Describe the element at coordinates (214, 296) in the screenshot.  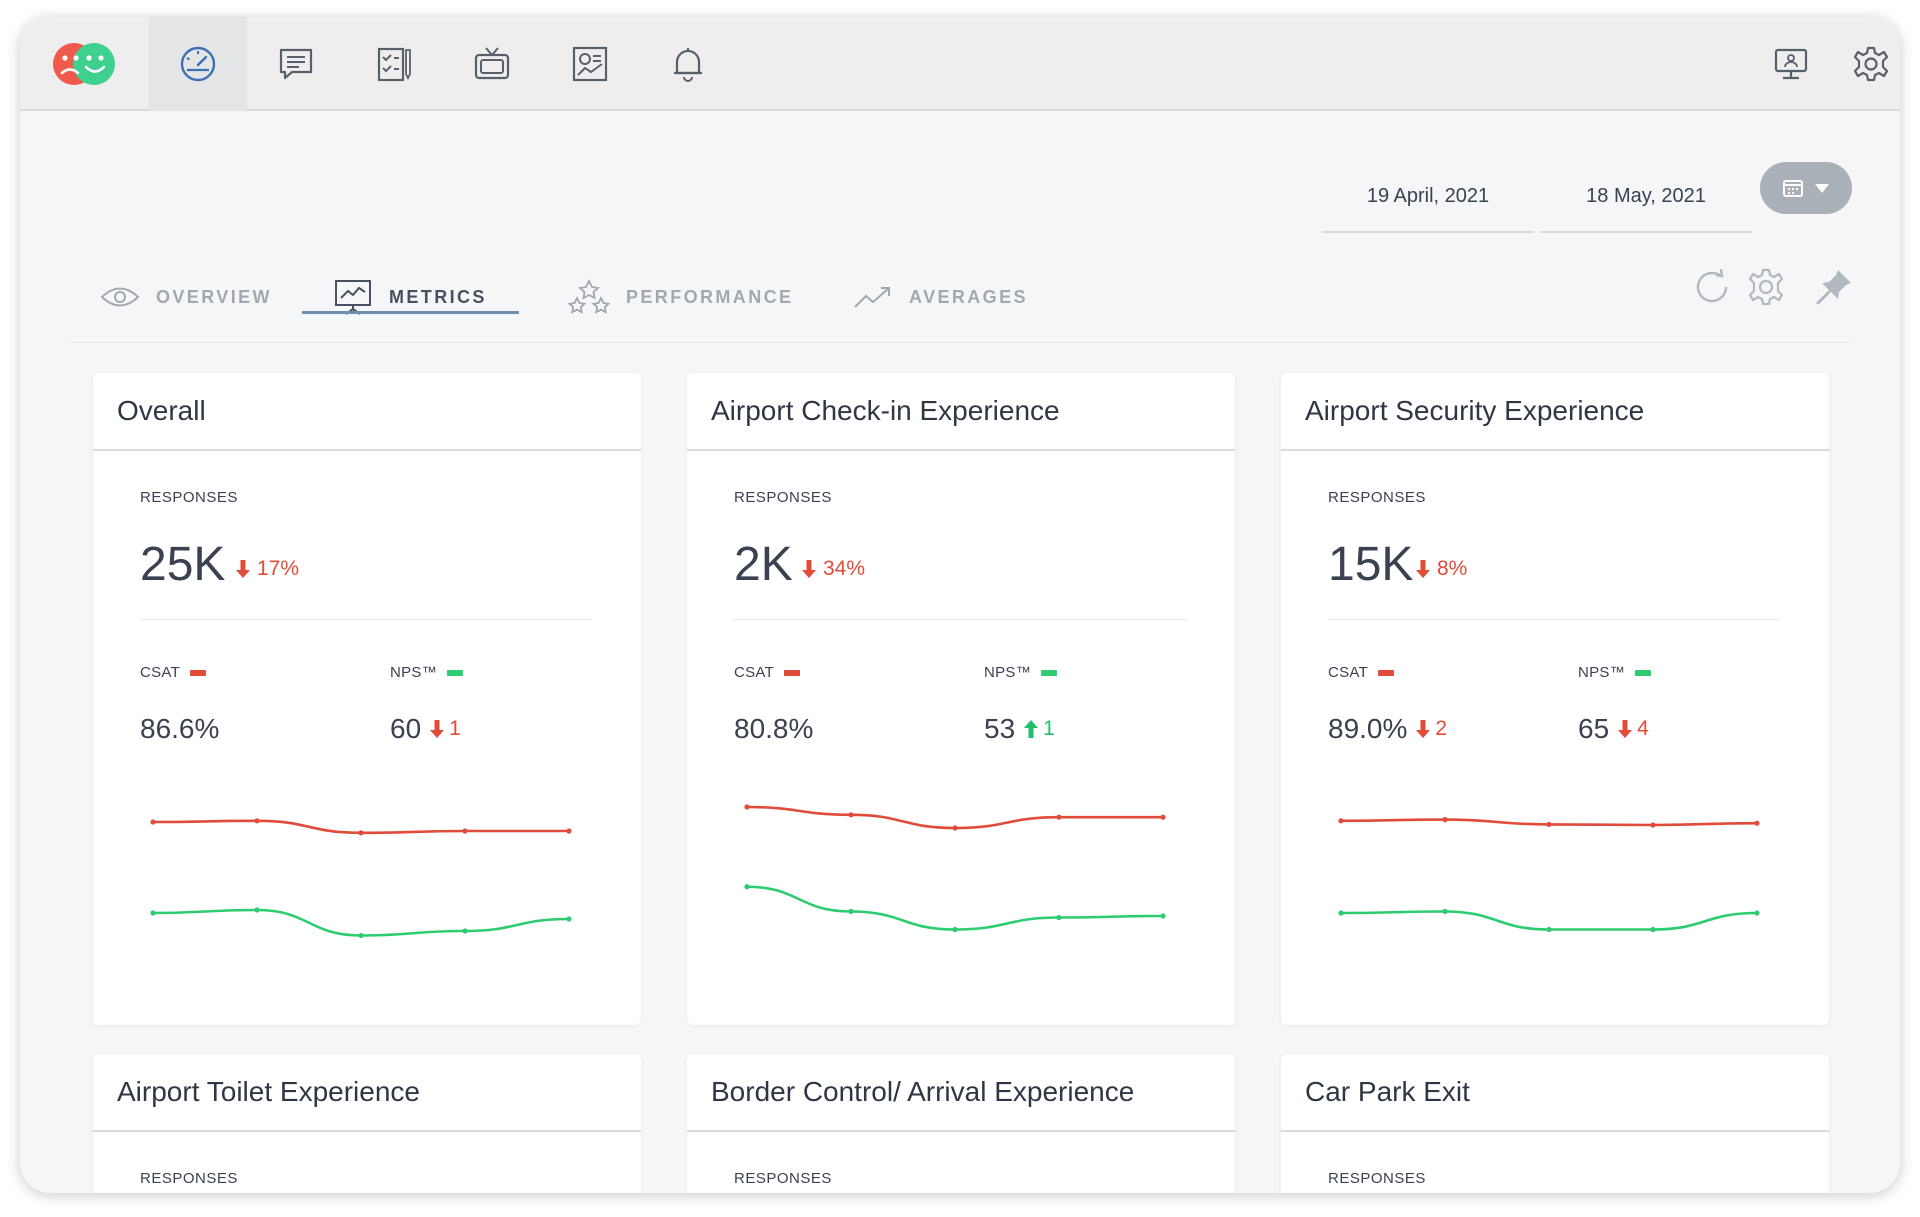
I see `tab-overview-label: OVERVIEW` at that location.